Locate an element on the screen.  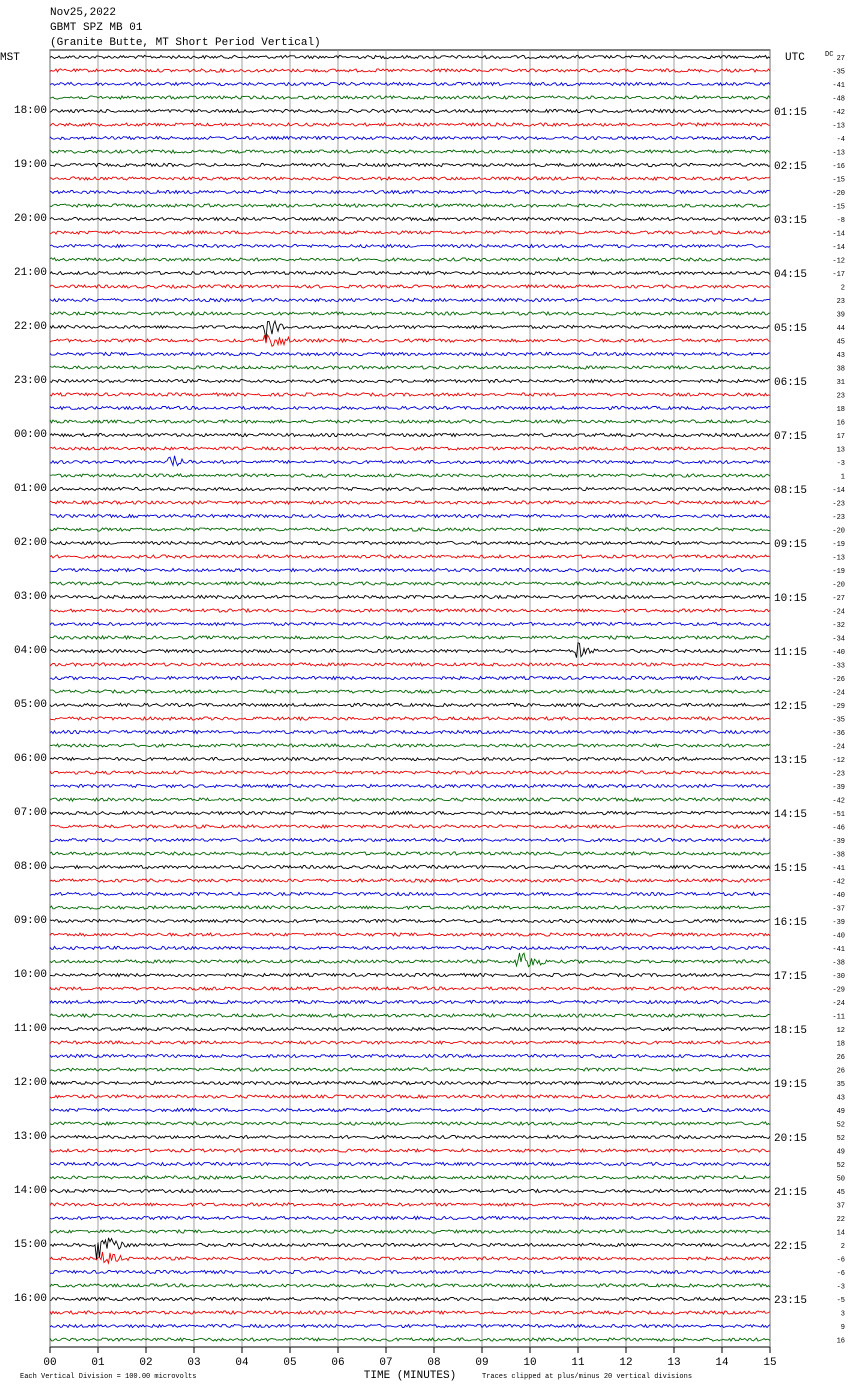
utc-time-label: 01:15 is located at coordinates (790, 113).